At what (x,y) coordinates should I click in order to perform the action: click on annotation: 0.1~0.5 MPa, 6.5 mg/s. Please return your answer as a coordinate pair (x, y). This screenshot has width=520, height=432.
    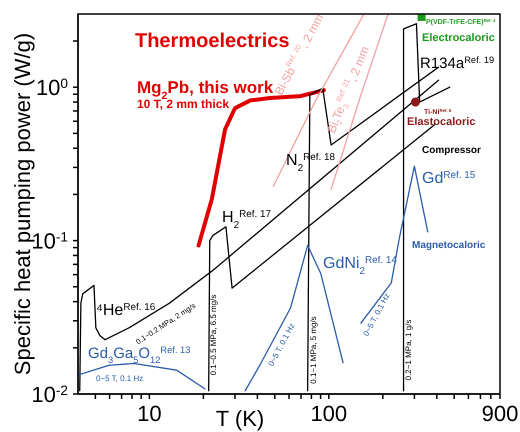
    Looking at the image, I should click on (213, 335).